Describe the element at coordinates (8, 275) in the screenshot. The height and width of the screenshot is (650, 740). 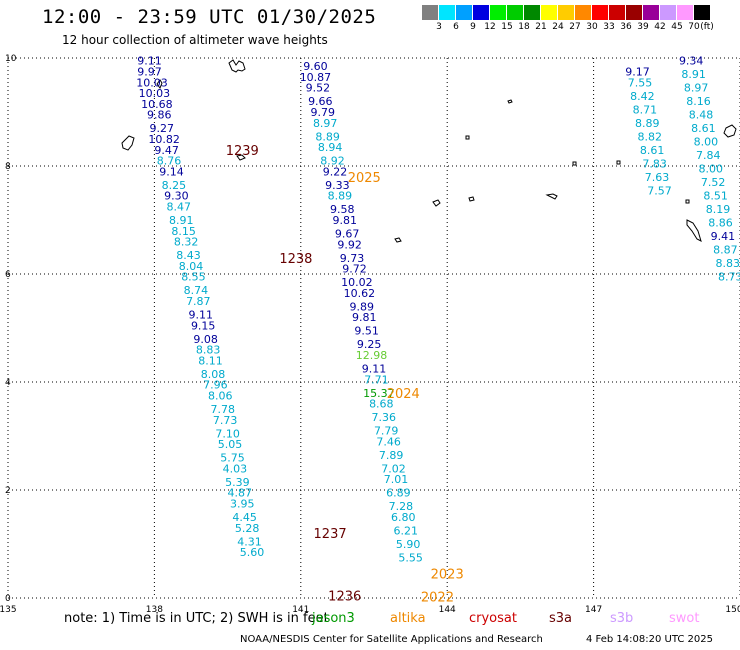
I see `lat-tick-label: 6` at that location.